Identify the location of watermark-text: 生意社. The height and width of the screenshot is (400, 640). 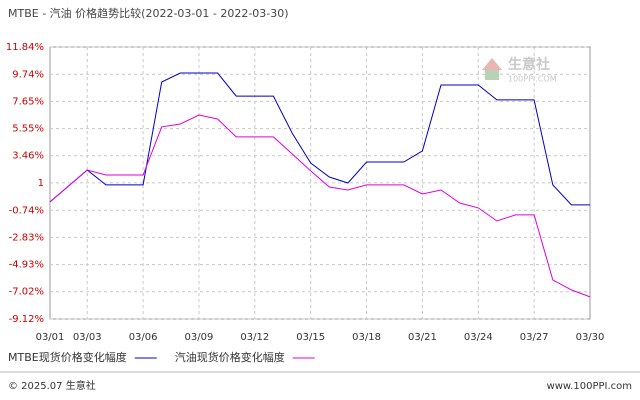
(529, 64).